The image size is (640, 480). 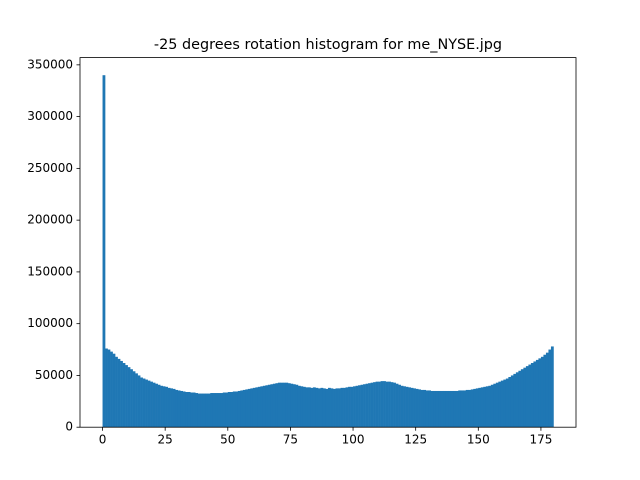 What do you see at coordinates (540, 440) in the screenshot?
I see `x-tick-label: 175` at bounding box center [540, 440].